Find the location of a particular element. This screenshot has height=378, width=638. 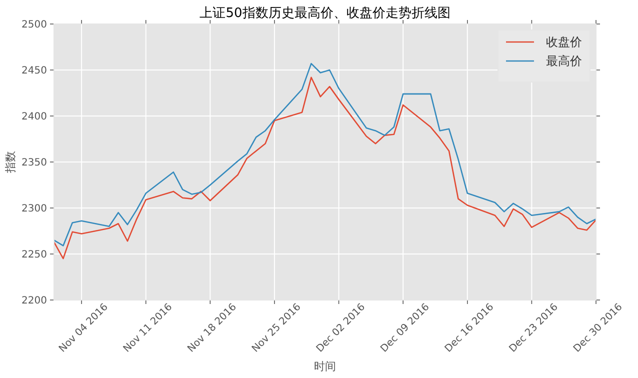

y-tick-label: 2300 is located at coordinates (34, 209).